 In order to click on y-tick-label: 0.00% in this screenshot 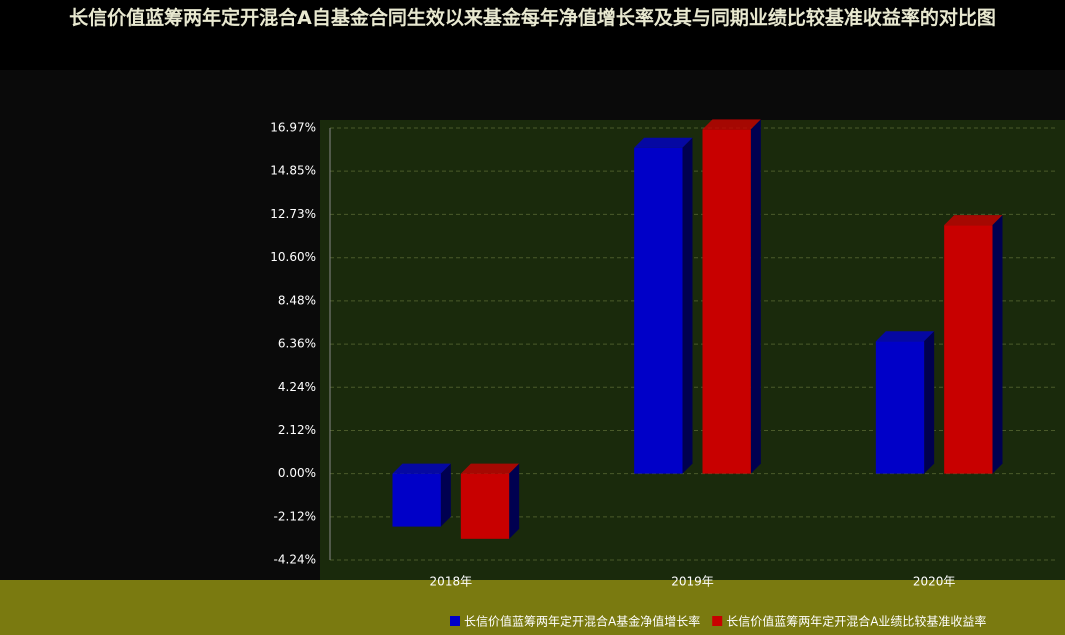, I will do `click(297, 473)`.